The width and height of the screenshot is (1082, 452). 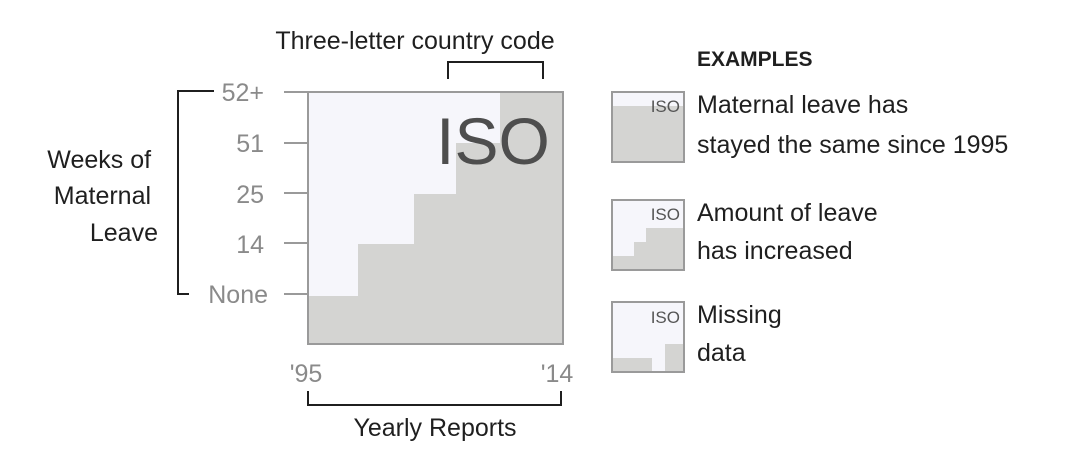 I want to click on example-increased-line-1: Amount of leave, so click(x=787, y=213).